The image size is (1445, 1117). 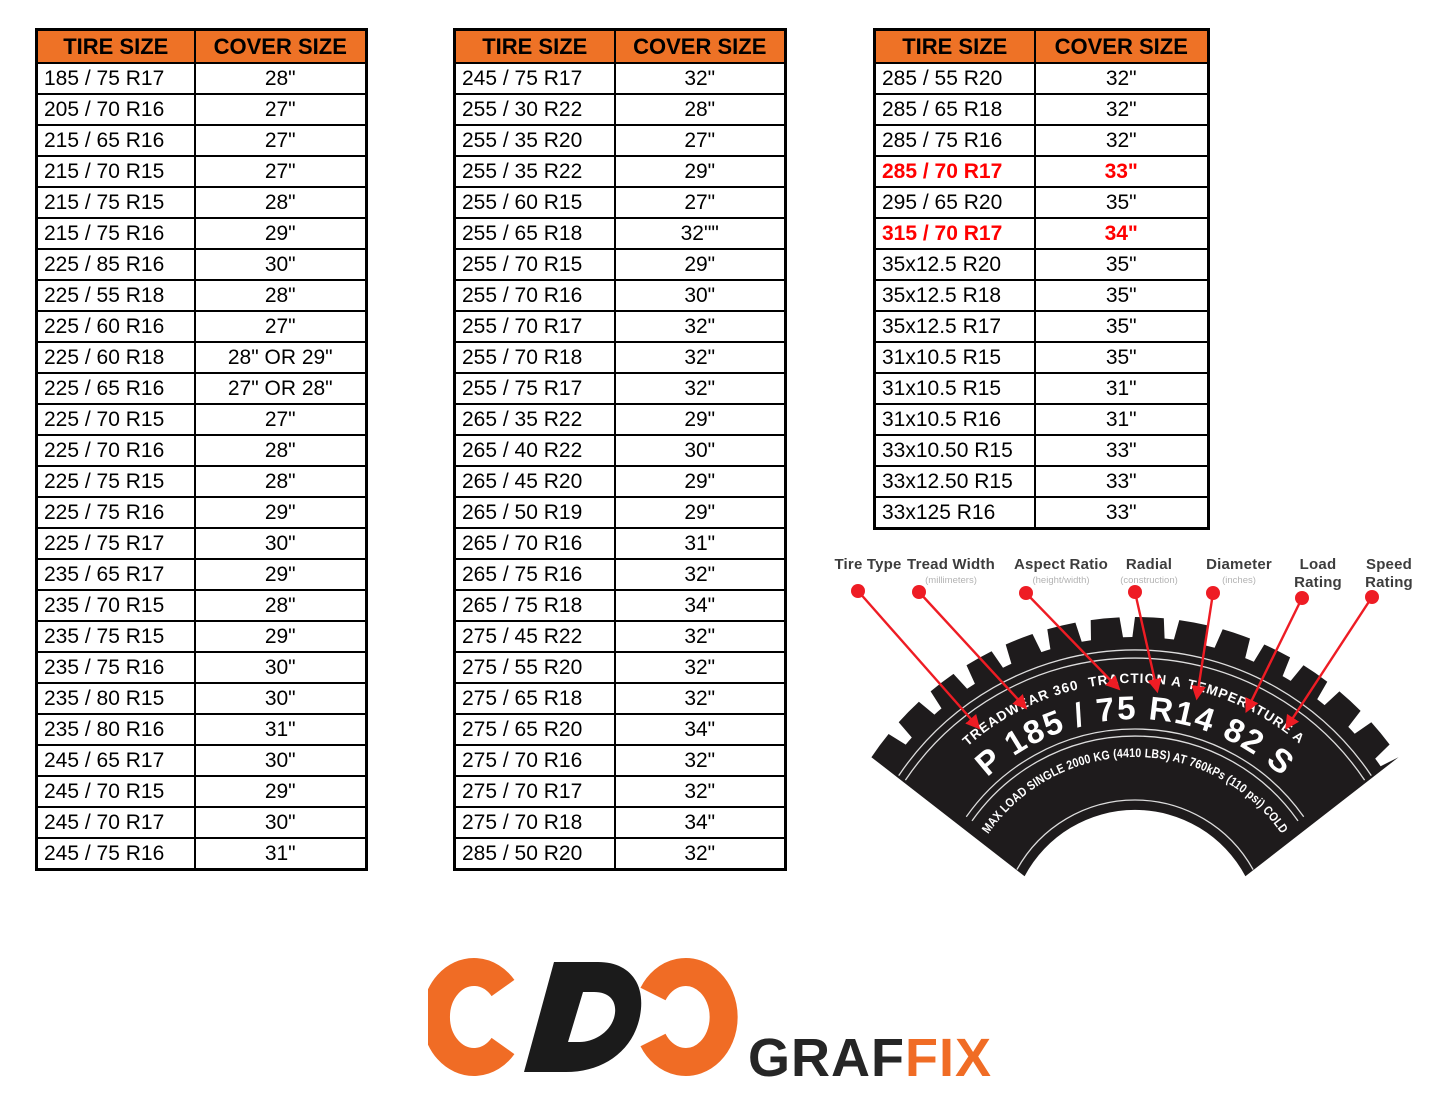 What do you see at coordinates (280, 357) in the screenshot?
I see `cover-size-cell: 28" OR 29"` at bounding box center [280, 357].